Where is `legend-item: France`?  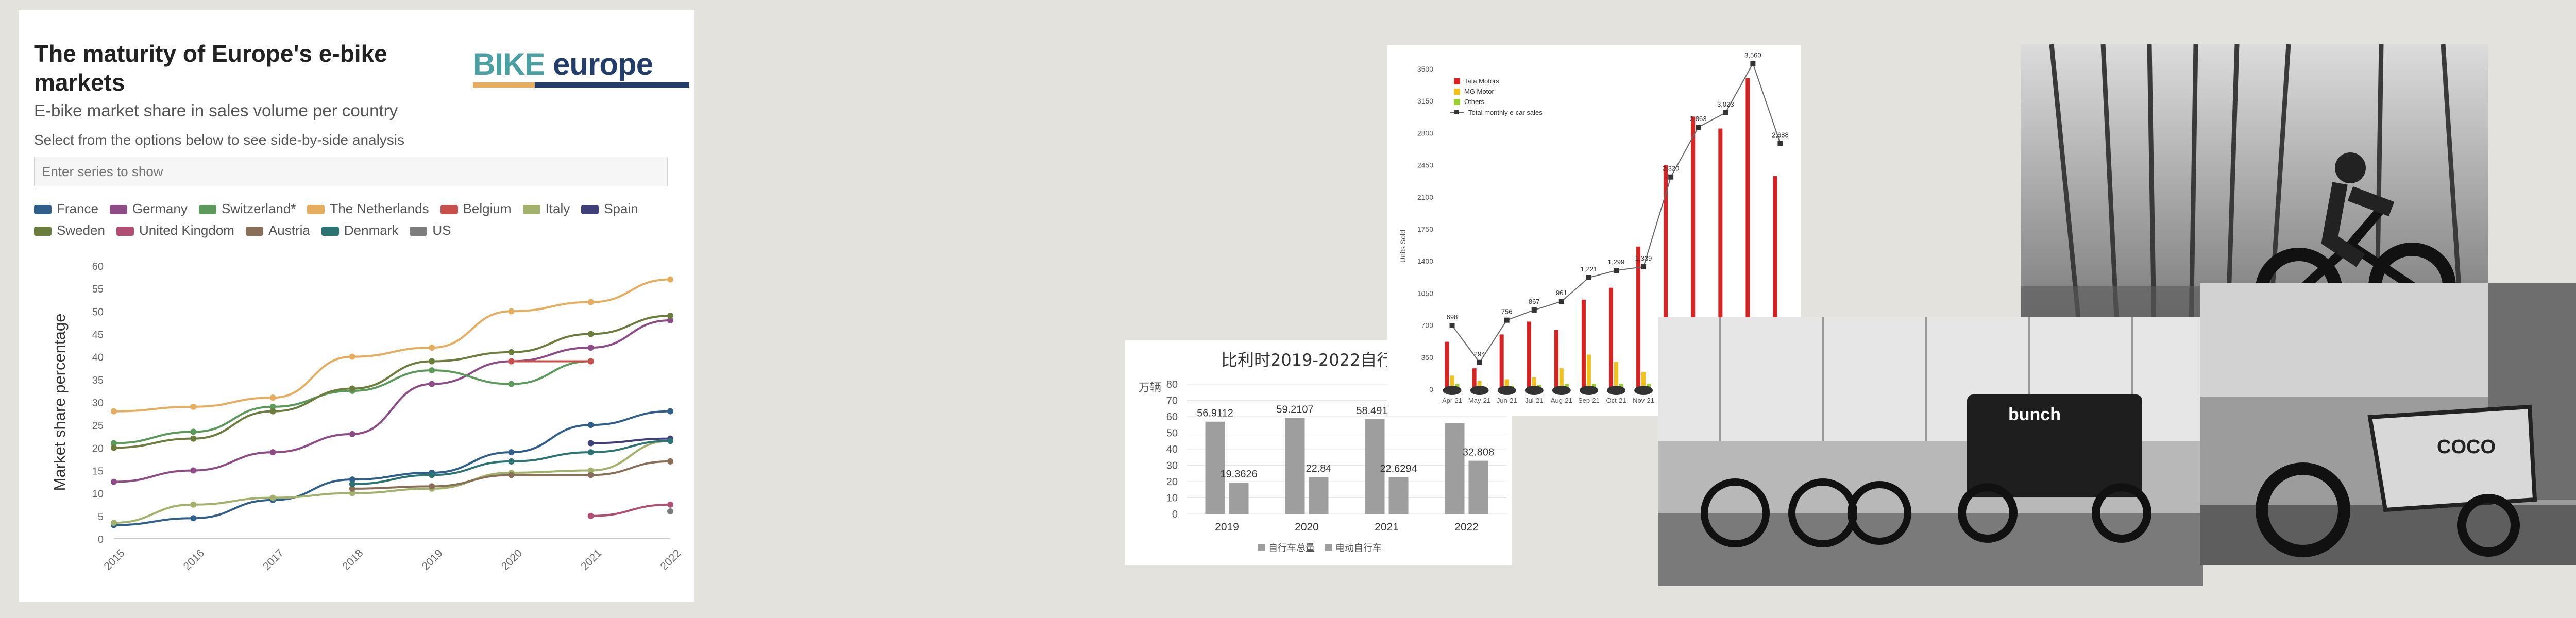
legend-item: France is located at coordinates (66, 208).